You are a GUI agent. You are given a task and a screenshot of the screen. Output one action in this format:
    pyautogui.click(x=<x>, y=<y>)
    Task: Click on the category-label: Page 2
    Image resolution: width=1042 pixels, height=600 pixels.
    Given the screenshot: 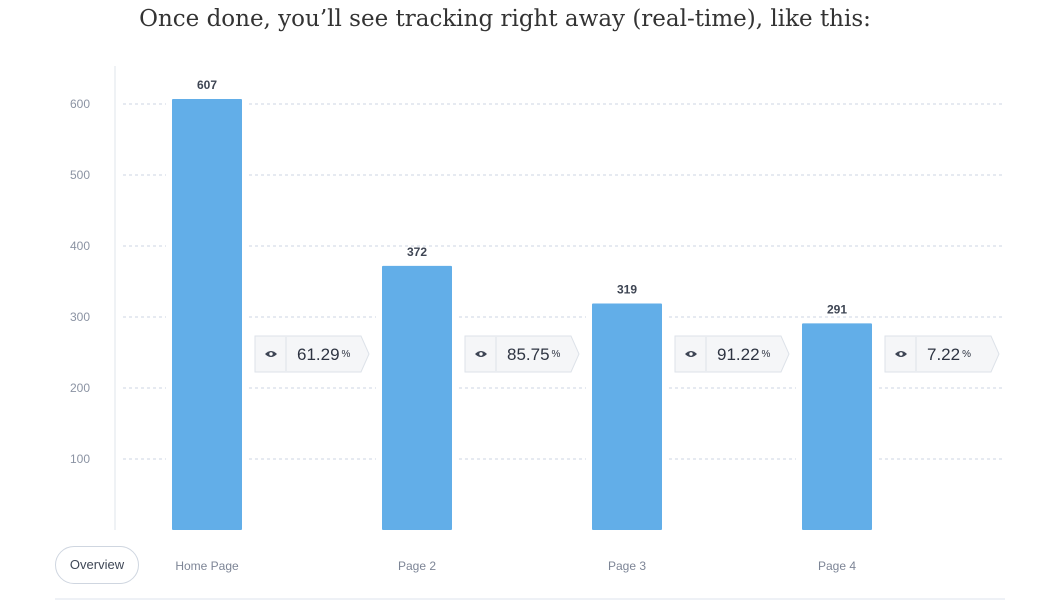 What is the action you would take?
    pyautogui.click(x=417, y=566)
    